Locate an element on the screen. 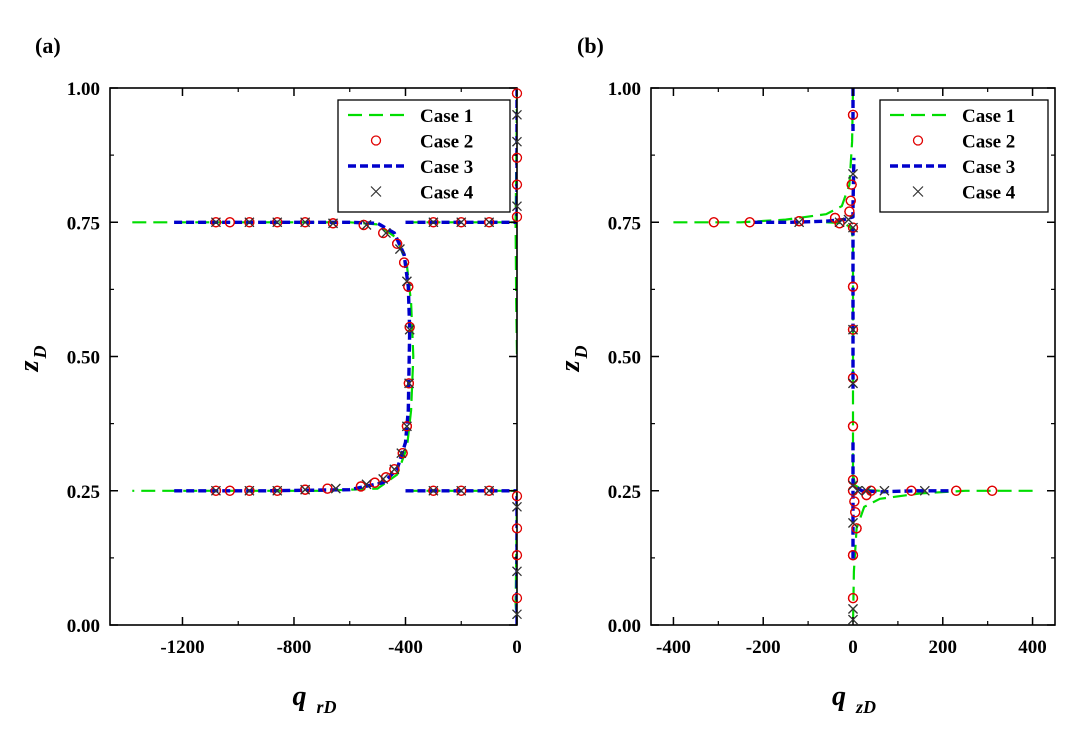  panel-a-xtick-label-3: 0 is located at coordinates (517, 647).